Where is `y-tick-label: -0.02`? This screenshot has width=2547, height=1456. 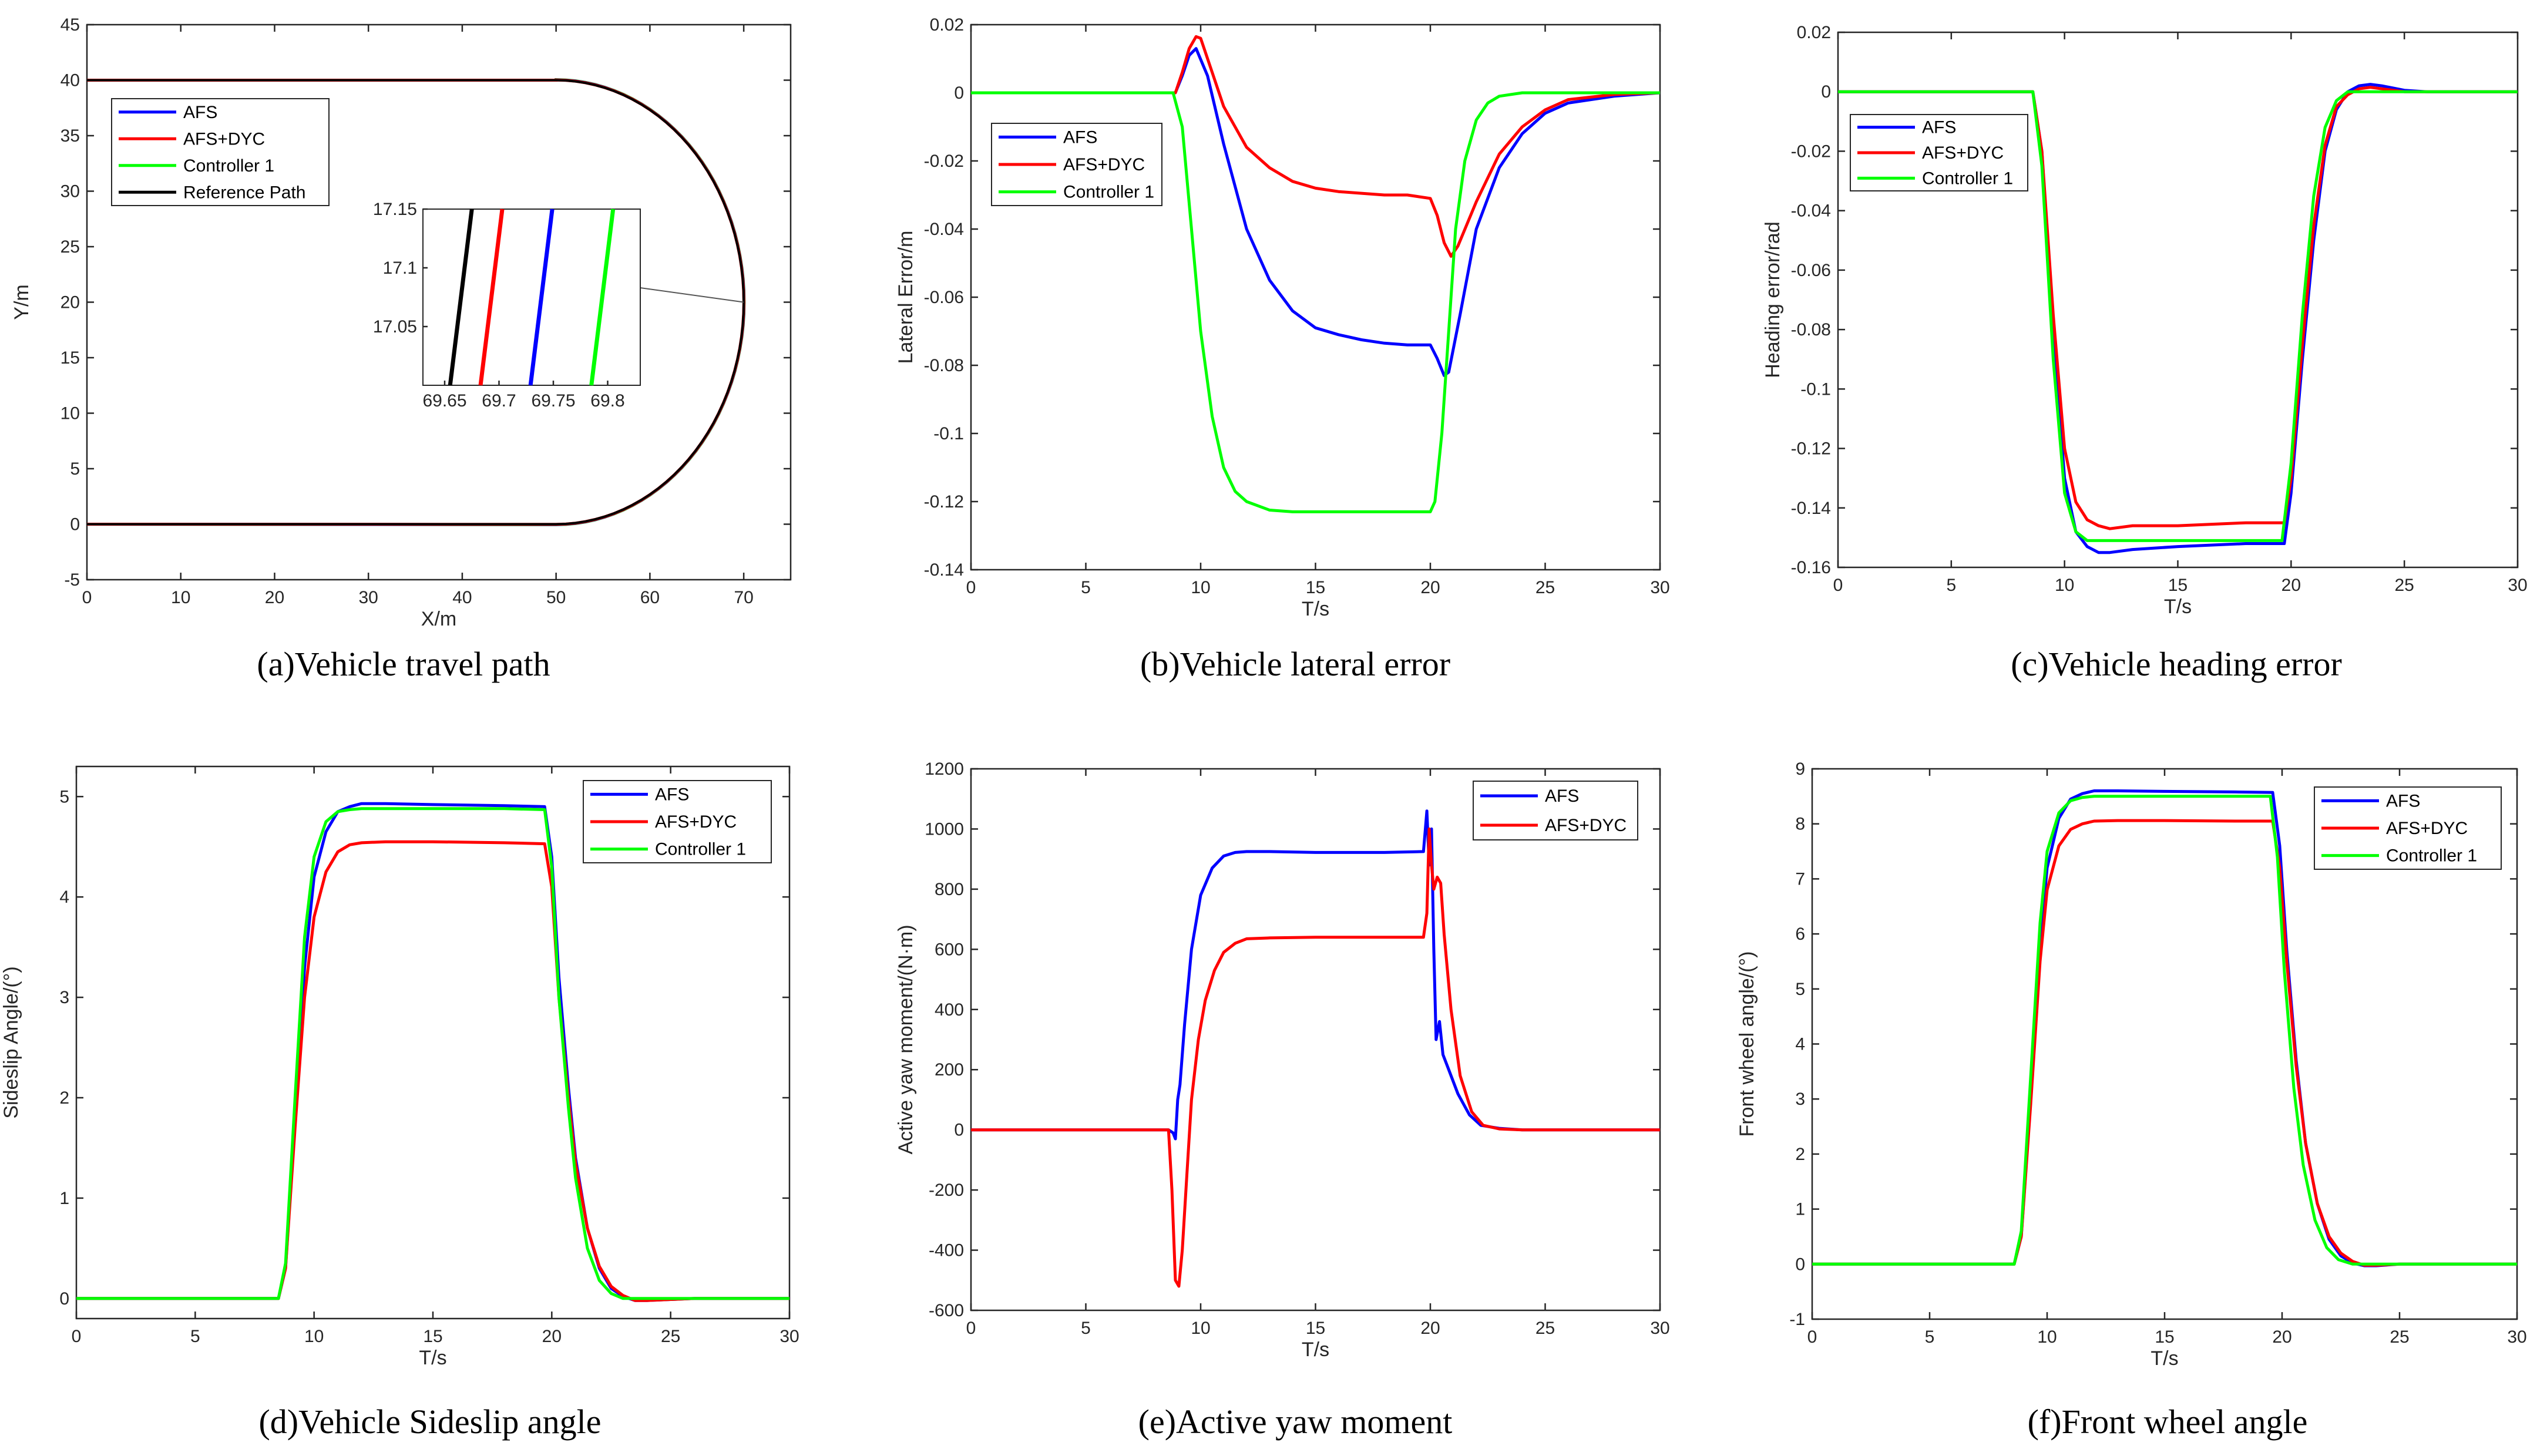
y-tick-label: -0.02 is located at coordinates (1811, 151).